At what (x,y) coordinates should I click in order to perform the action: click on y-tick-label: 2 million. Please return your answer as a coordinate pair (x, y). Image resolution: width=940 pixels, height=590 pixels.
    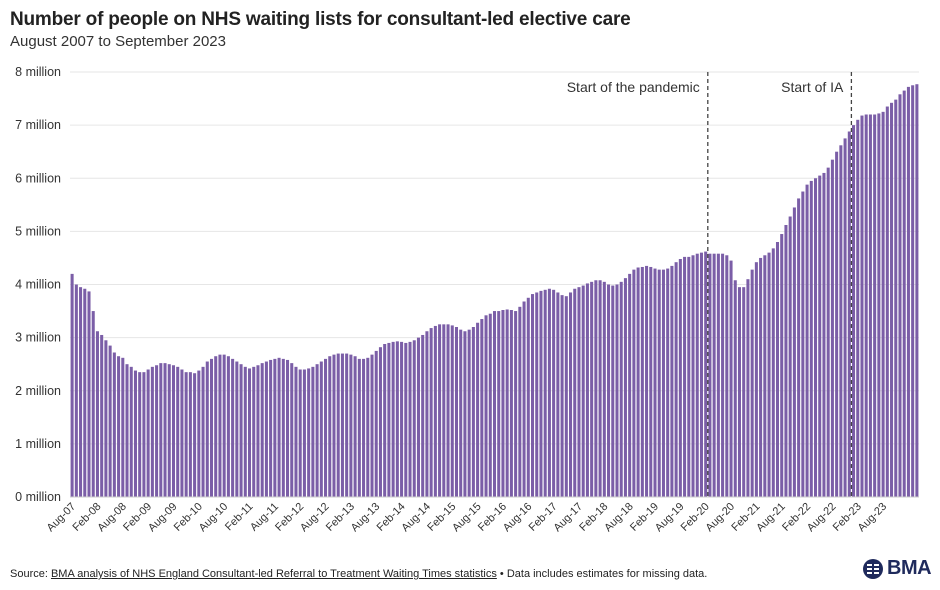
    Looking at the image, I should click on (38, 391).